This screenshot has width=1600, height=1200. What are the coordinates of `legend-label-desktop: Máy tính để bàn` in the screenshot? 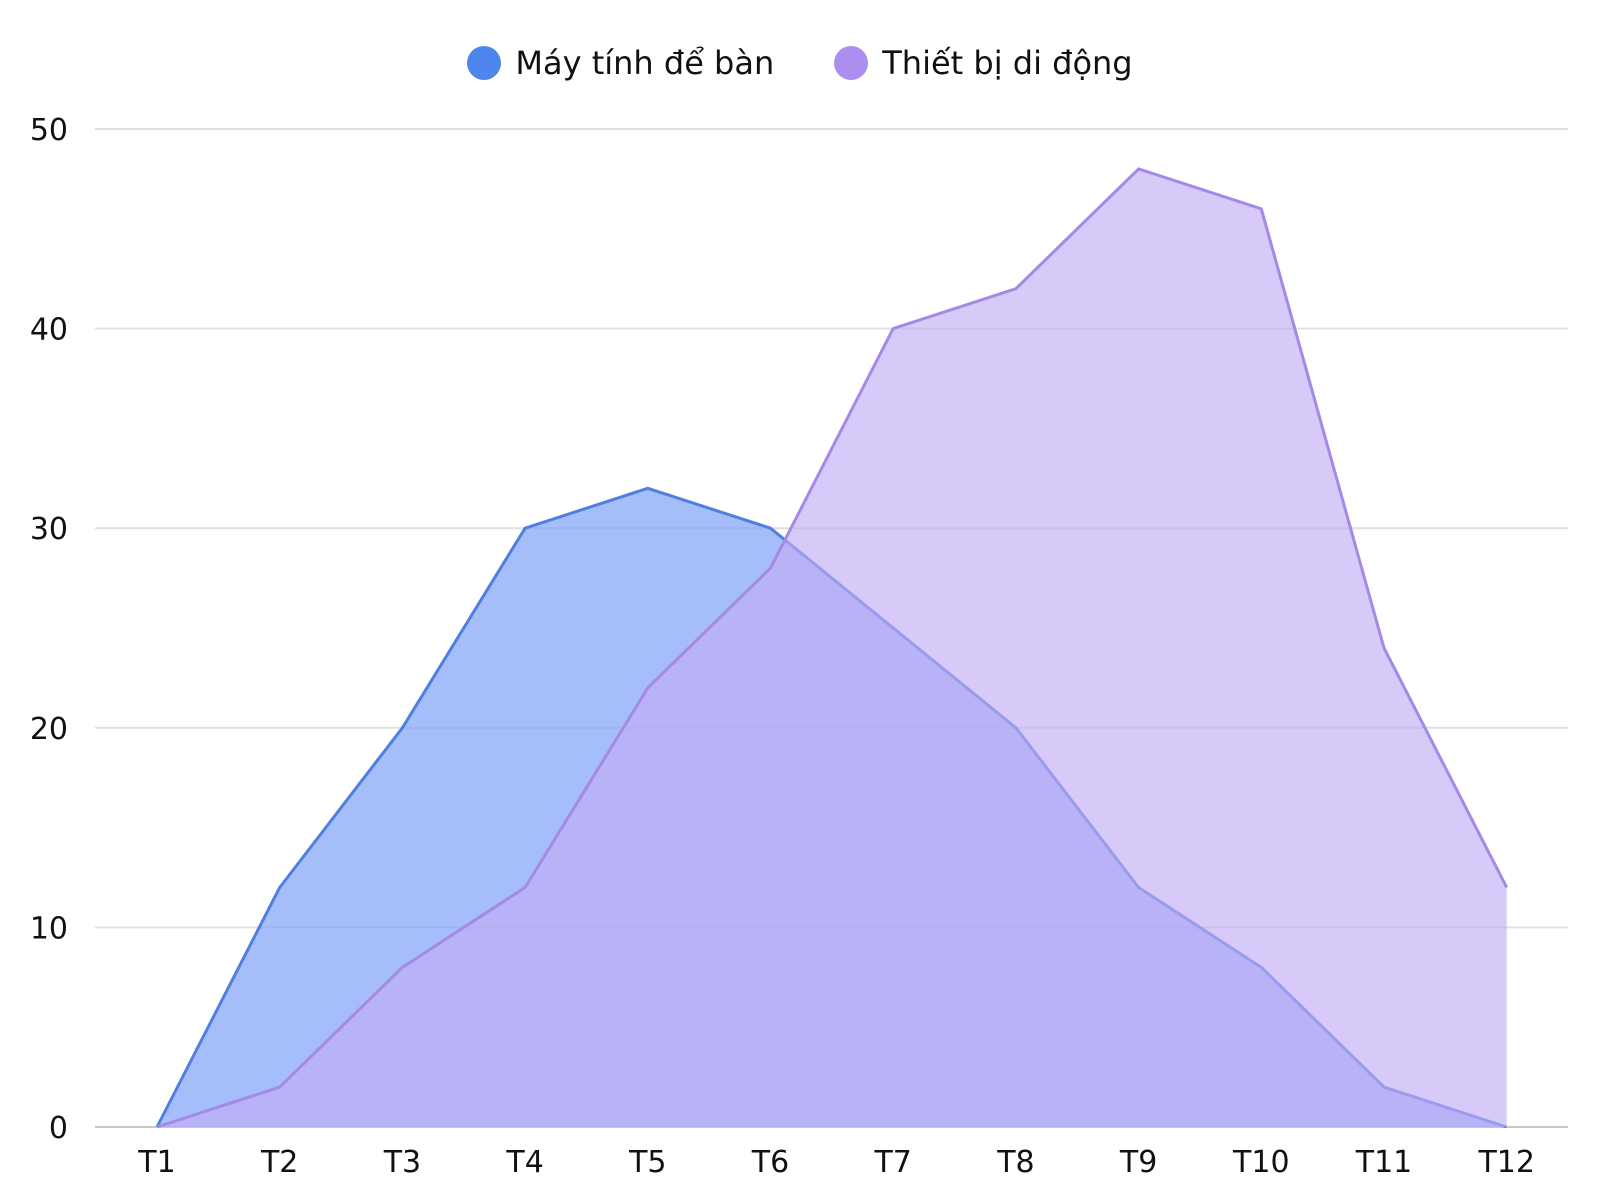 It's located at (645, 63).